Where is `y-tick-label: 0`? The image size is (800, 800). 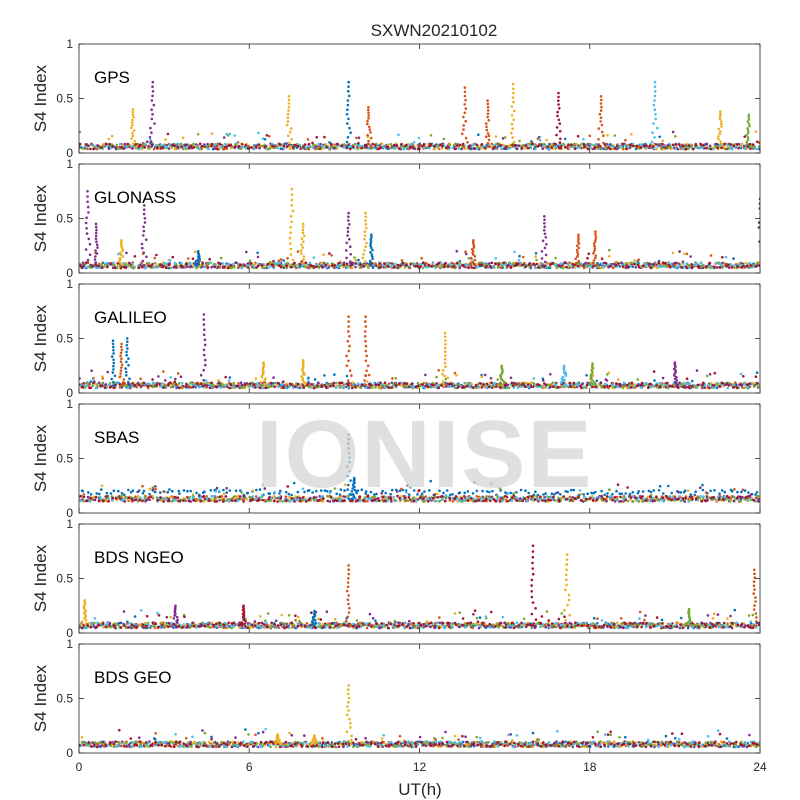
y-tick-label: 0 is located at coordinates (69, 393).